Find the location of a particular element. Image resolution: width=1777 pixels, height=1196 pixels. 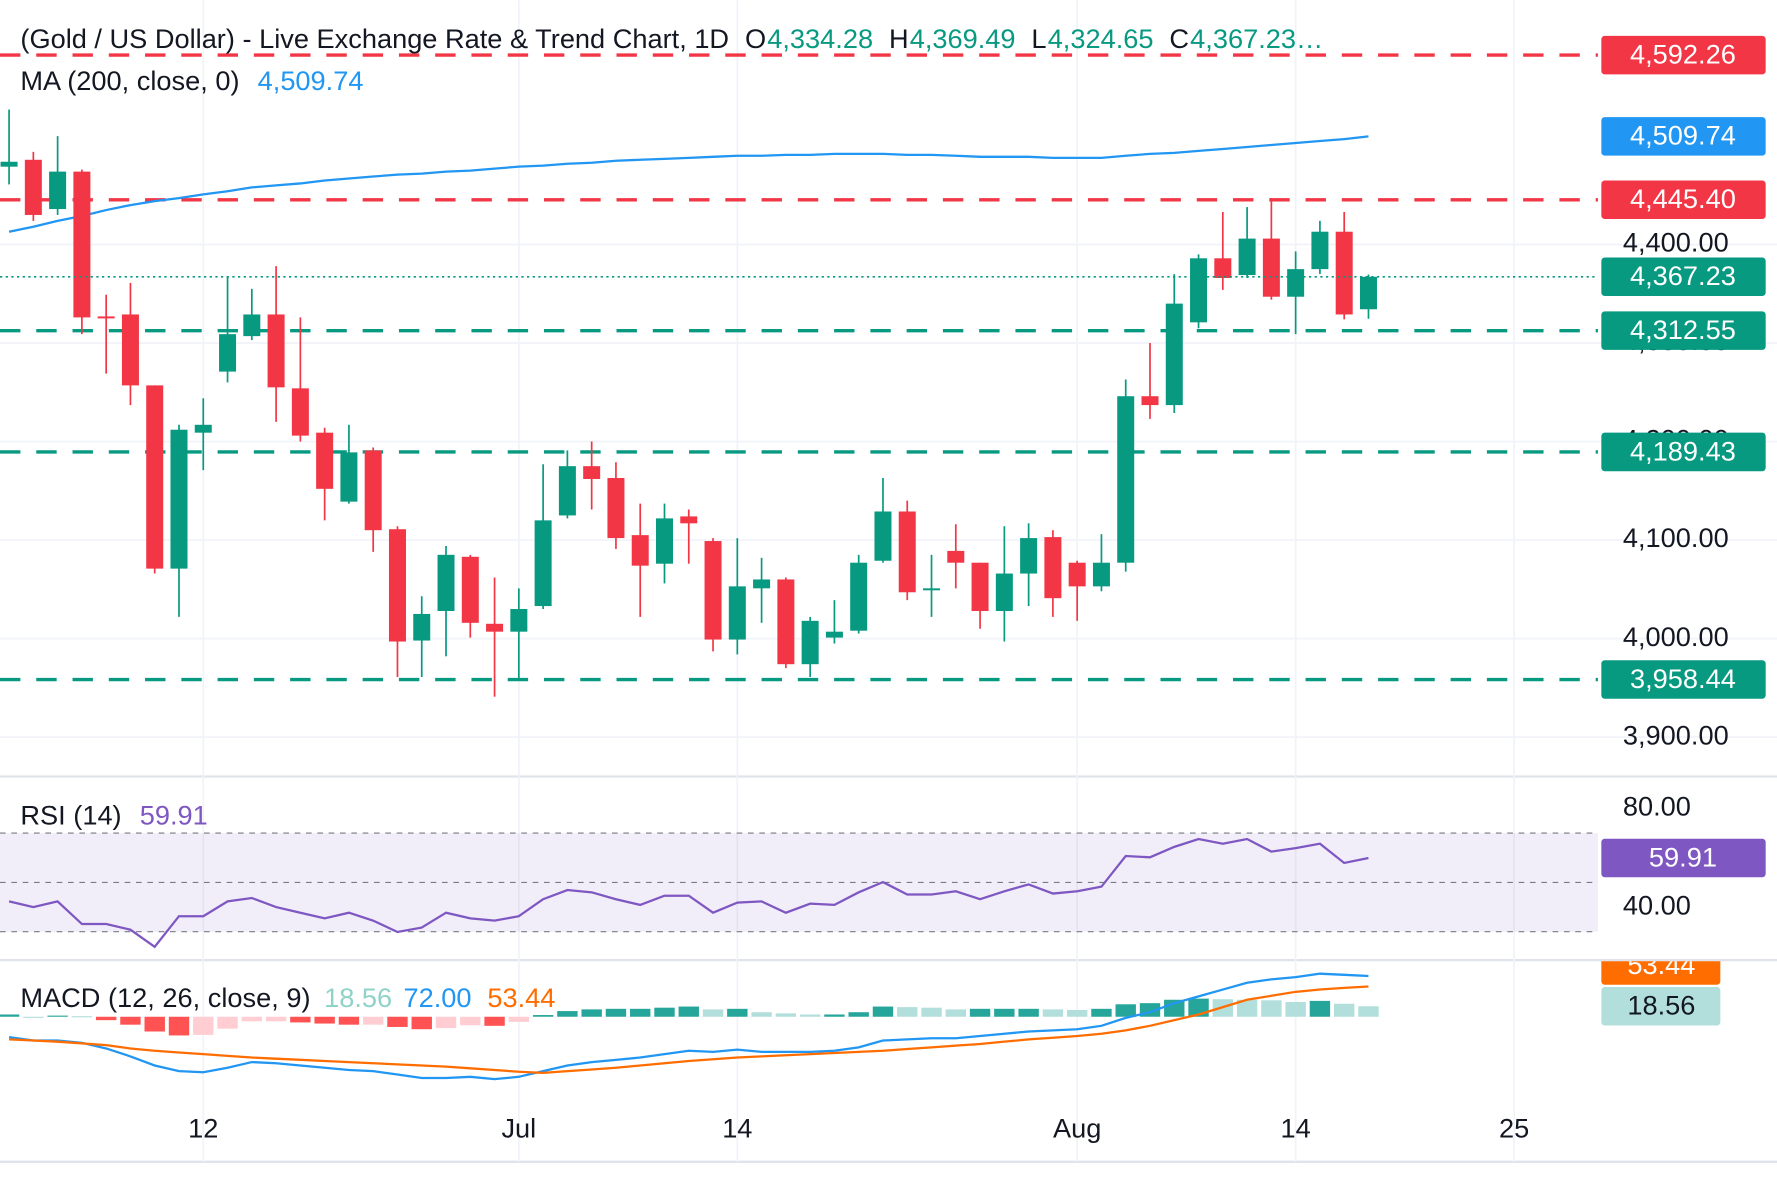

x-tick-label: 14 is located at coordinates (737, 1127).